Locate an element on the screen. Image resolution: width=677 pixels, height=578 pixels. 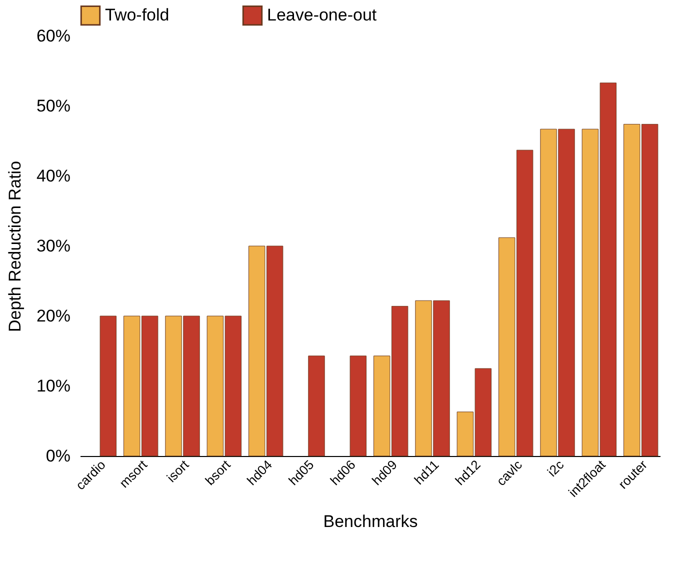
y-tick-label: 10% is located at coordinates (53, 386).